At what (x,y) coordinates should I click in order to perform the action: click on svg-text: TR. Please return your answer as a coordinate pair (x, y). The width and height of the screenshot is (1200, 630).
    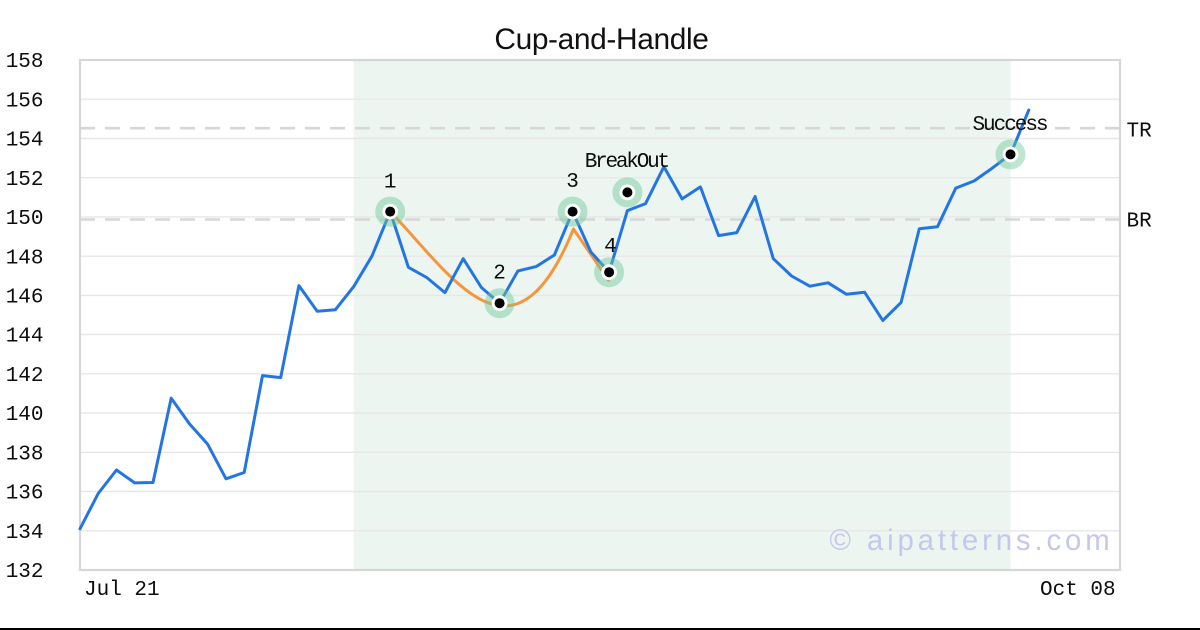
    Looking at the image, I should click on (1140, 131).